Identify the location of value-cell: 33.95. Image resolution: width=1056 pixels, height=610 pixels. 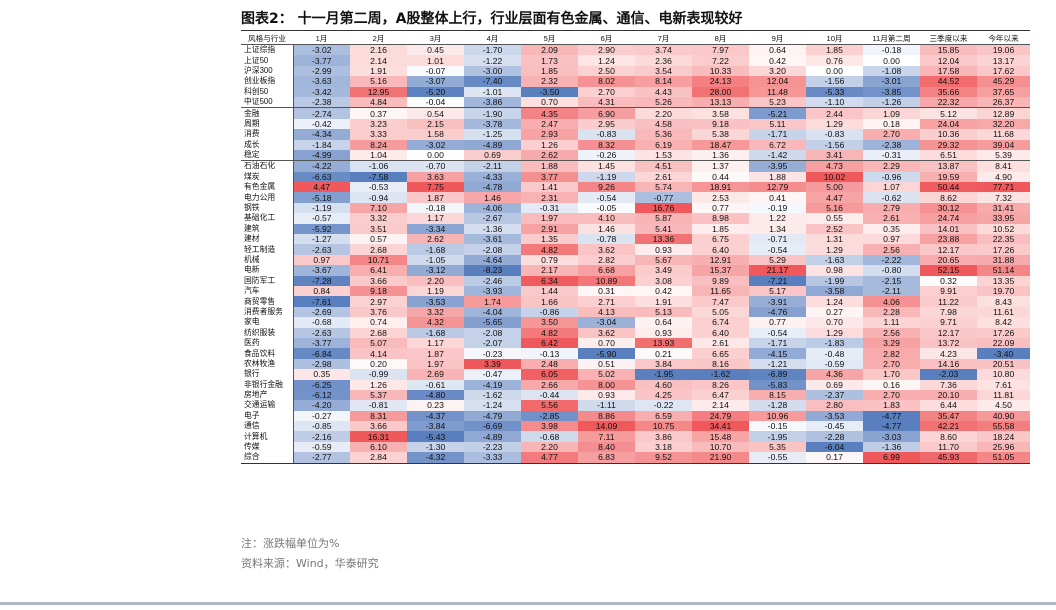
(1003, 218).